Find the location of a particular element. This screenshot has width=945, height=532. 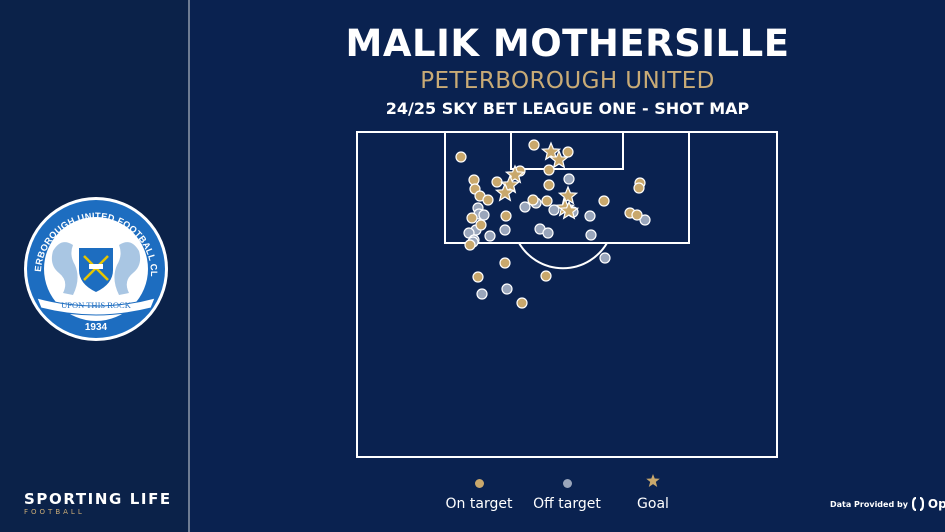

legend-goal: Goal is located at coordinates (653, 493).